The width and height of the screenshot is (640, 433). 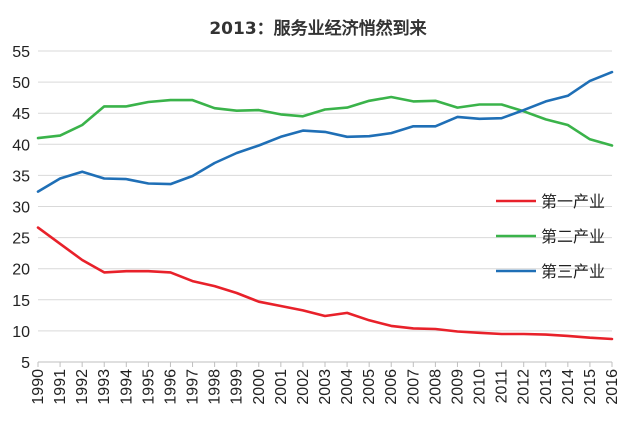 I want to click on x-tick-label: 1995, so click(x=148, y=387).